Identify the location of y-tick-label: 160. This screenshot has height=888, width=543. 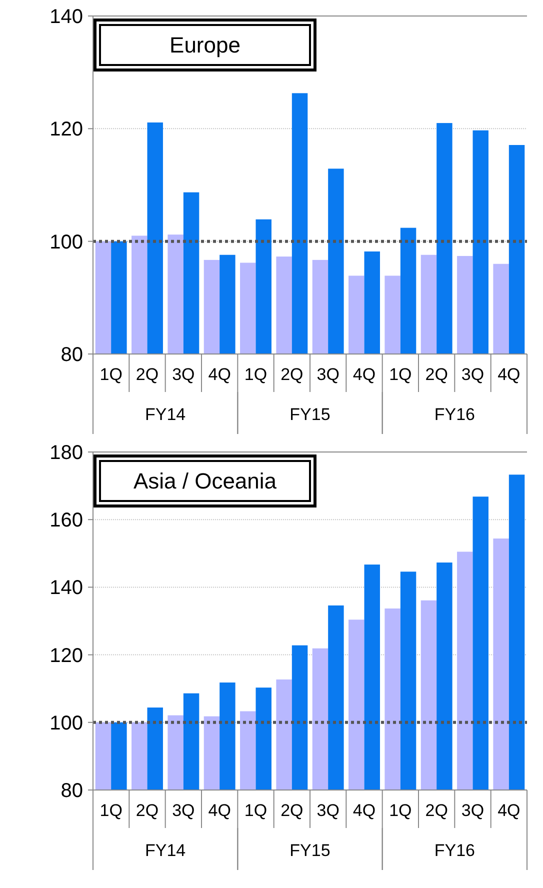
(66, 521).